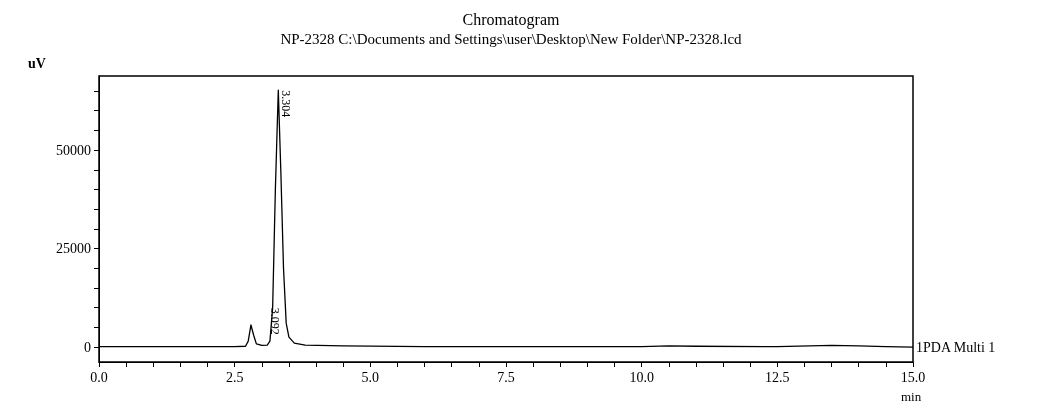 This screenshot has height=412, width=1048. What do you see at coordinates (506, 377) in the screenshot?
I see `x-tick-label: 7.5` at bounding box center [506, 377].